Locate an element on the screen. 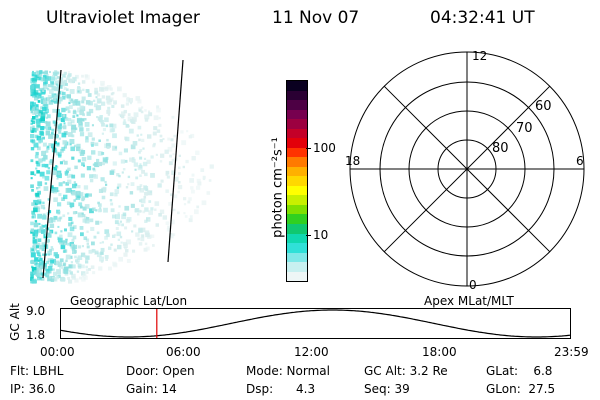 This screenshot has height=400, width=600. mlat-label-70: 70 is located at coordinates (524, 128).